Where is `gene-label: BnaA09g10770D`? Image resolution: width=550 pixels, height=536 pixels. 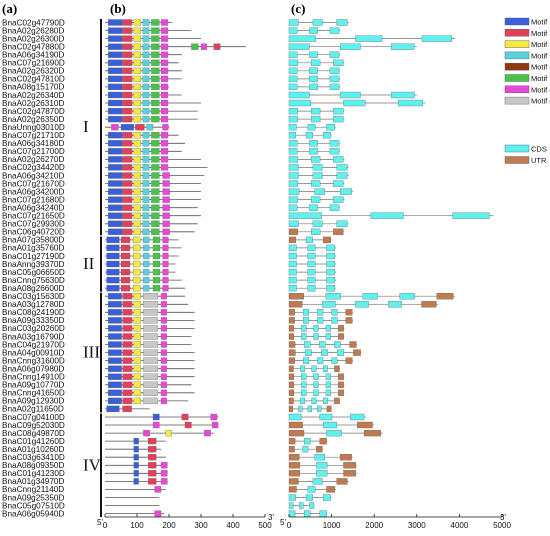
gene-label: BnaA09g10770D is located at coordinates (33, 385).